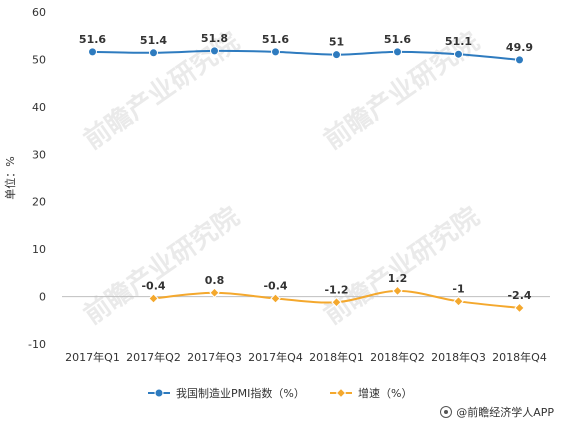  I want to click on app-logo-icon, so click(446, 412).